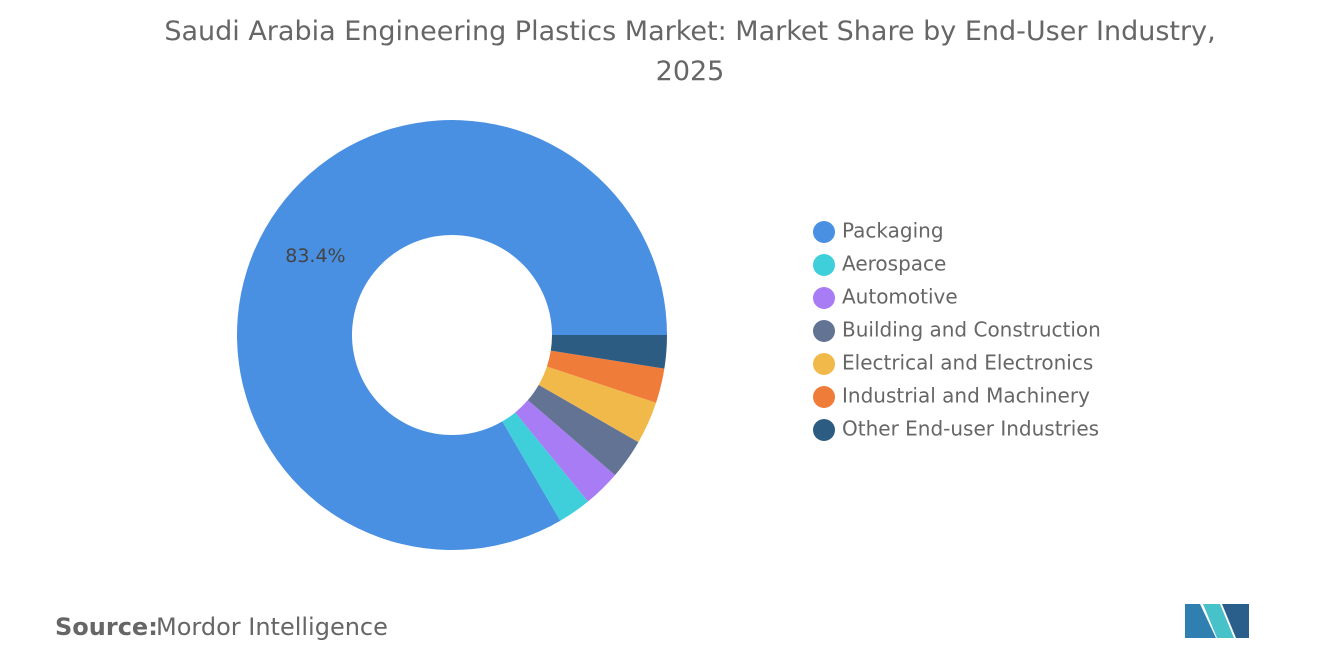  I want to click on legend-label: Packaging, so click(893, 231).